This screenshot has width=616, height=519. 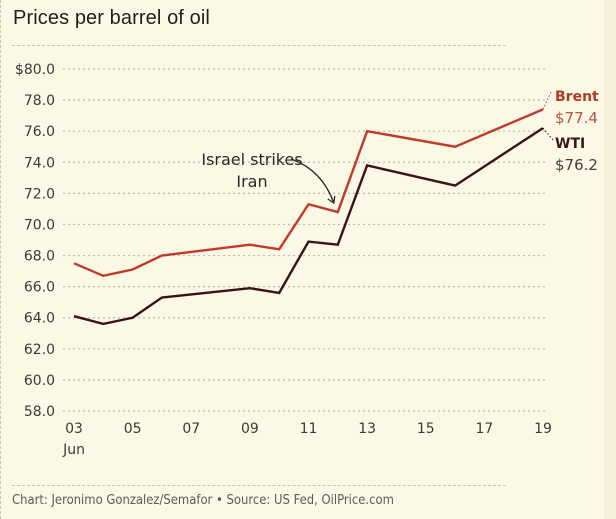 I want to click on x-tick-label: 07, so click(x=191, y=429).